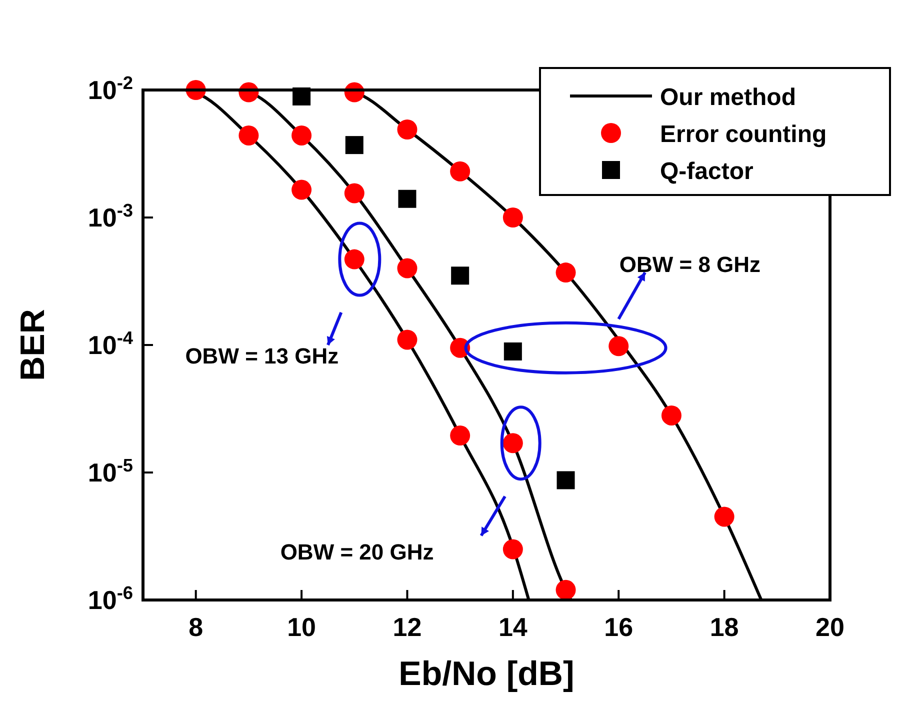 The height and width of the screenshot is (702, 899). I want to click on x-tick-label: 12, so click(407, 627).